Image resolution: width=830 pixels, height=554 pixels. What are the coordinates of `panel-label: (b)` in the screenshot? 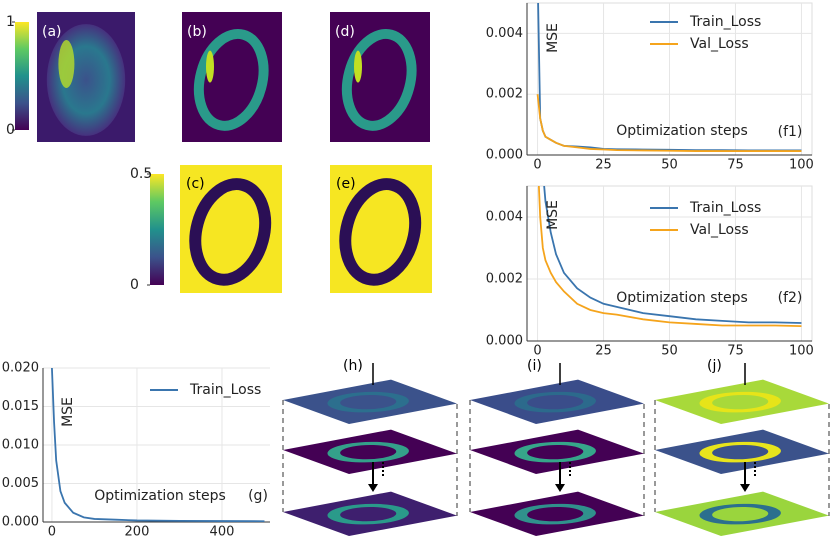 It's located at (197, 32).